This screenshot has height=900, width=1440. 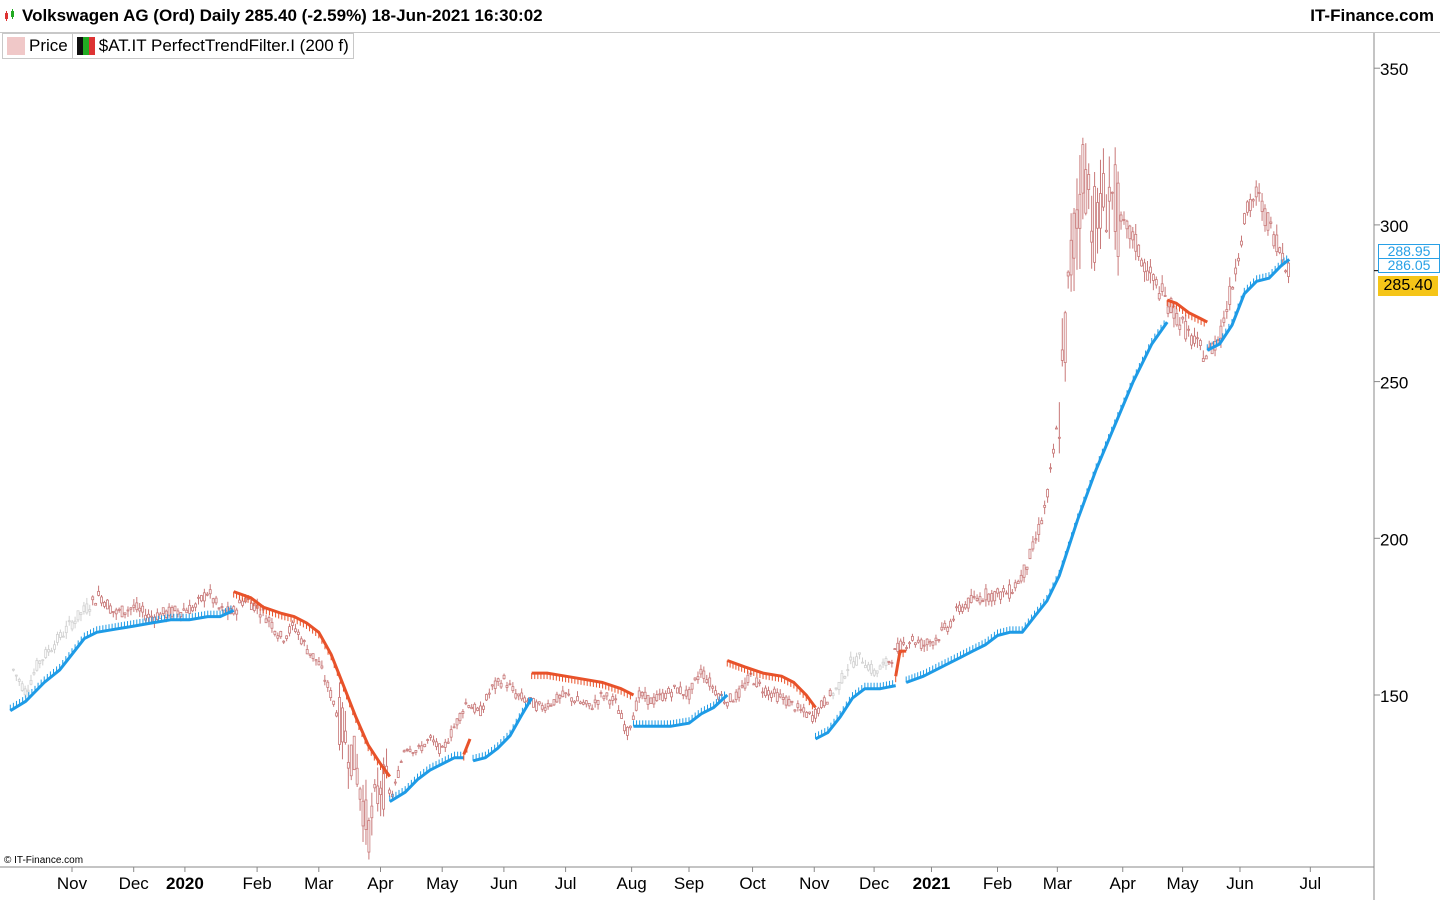 I want to click on y-tick-label: 300, so click(x=1394, y=226).